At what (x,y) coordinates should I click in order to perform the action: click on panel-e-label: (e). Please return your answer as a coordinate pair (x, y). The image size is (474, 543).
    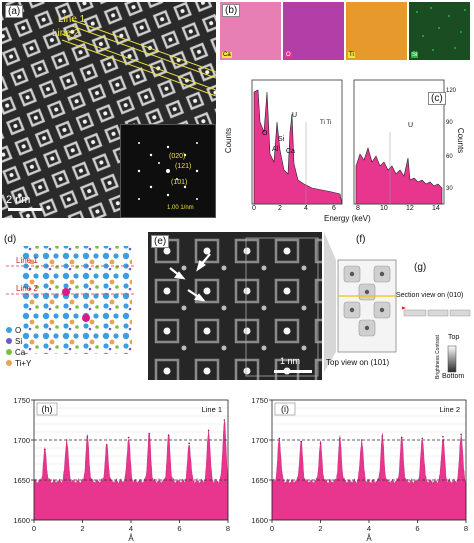
    Looking at the image, I should click on (160, 241).